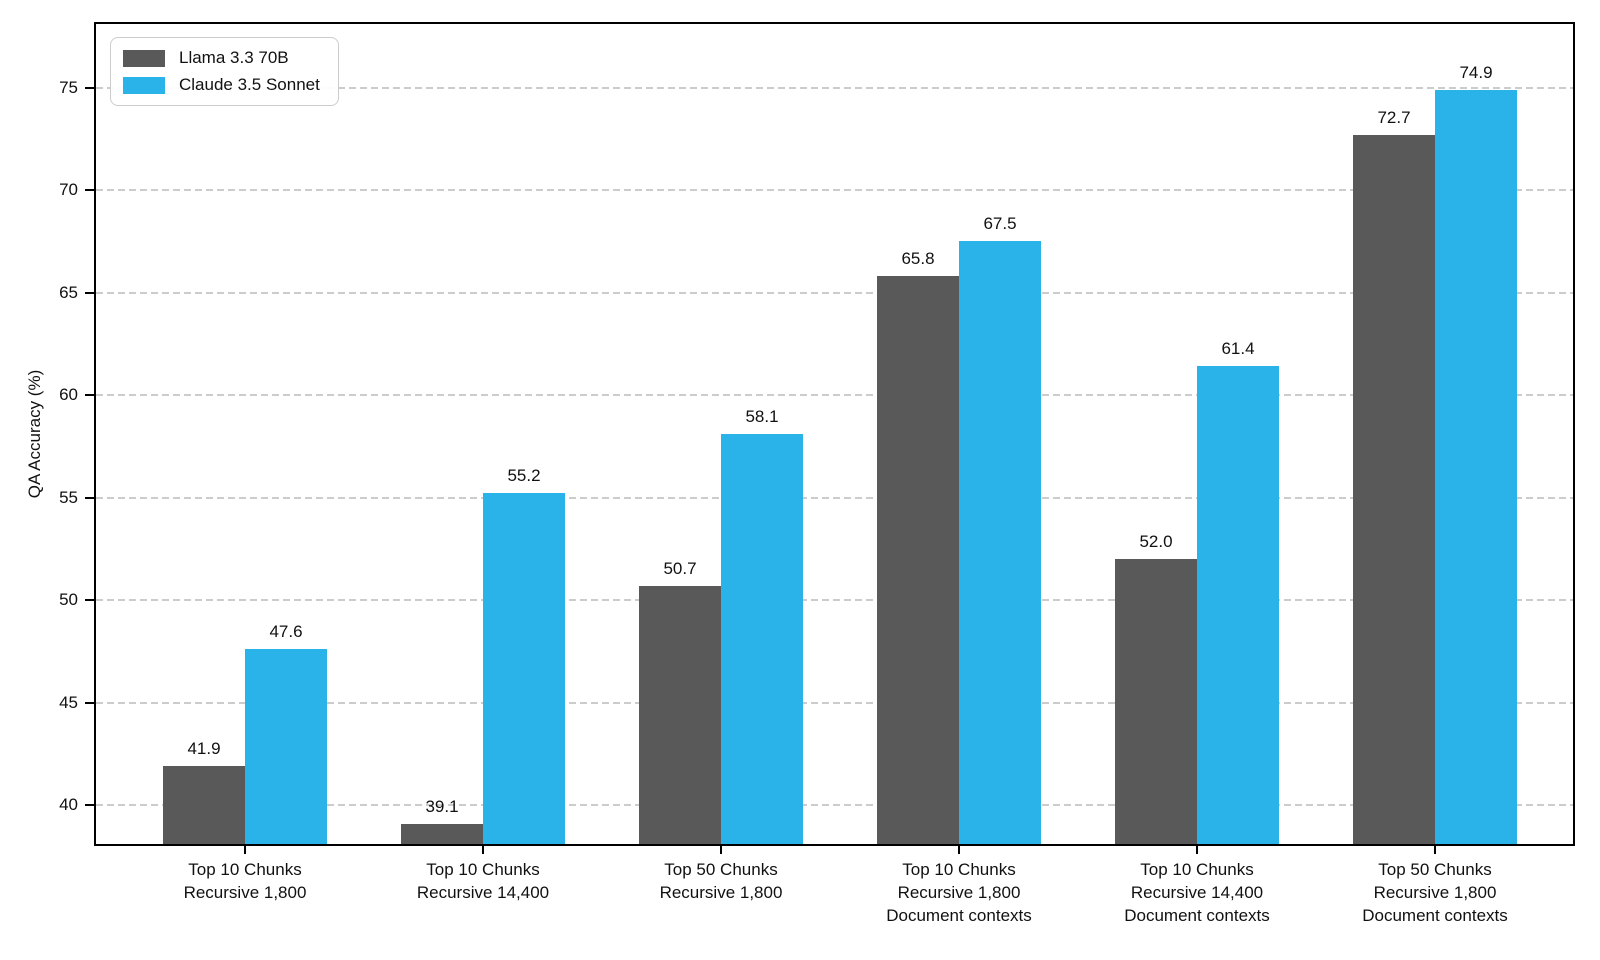  Describe the element at coordinates (918, 259) in the screenshot. I see `bar-value-label: 65.8` at that location.